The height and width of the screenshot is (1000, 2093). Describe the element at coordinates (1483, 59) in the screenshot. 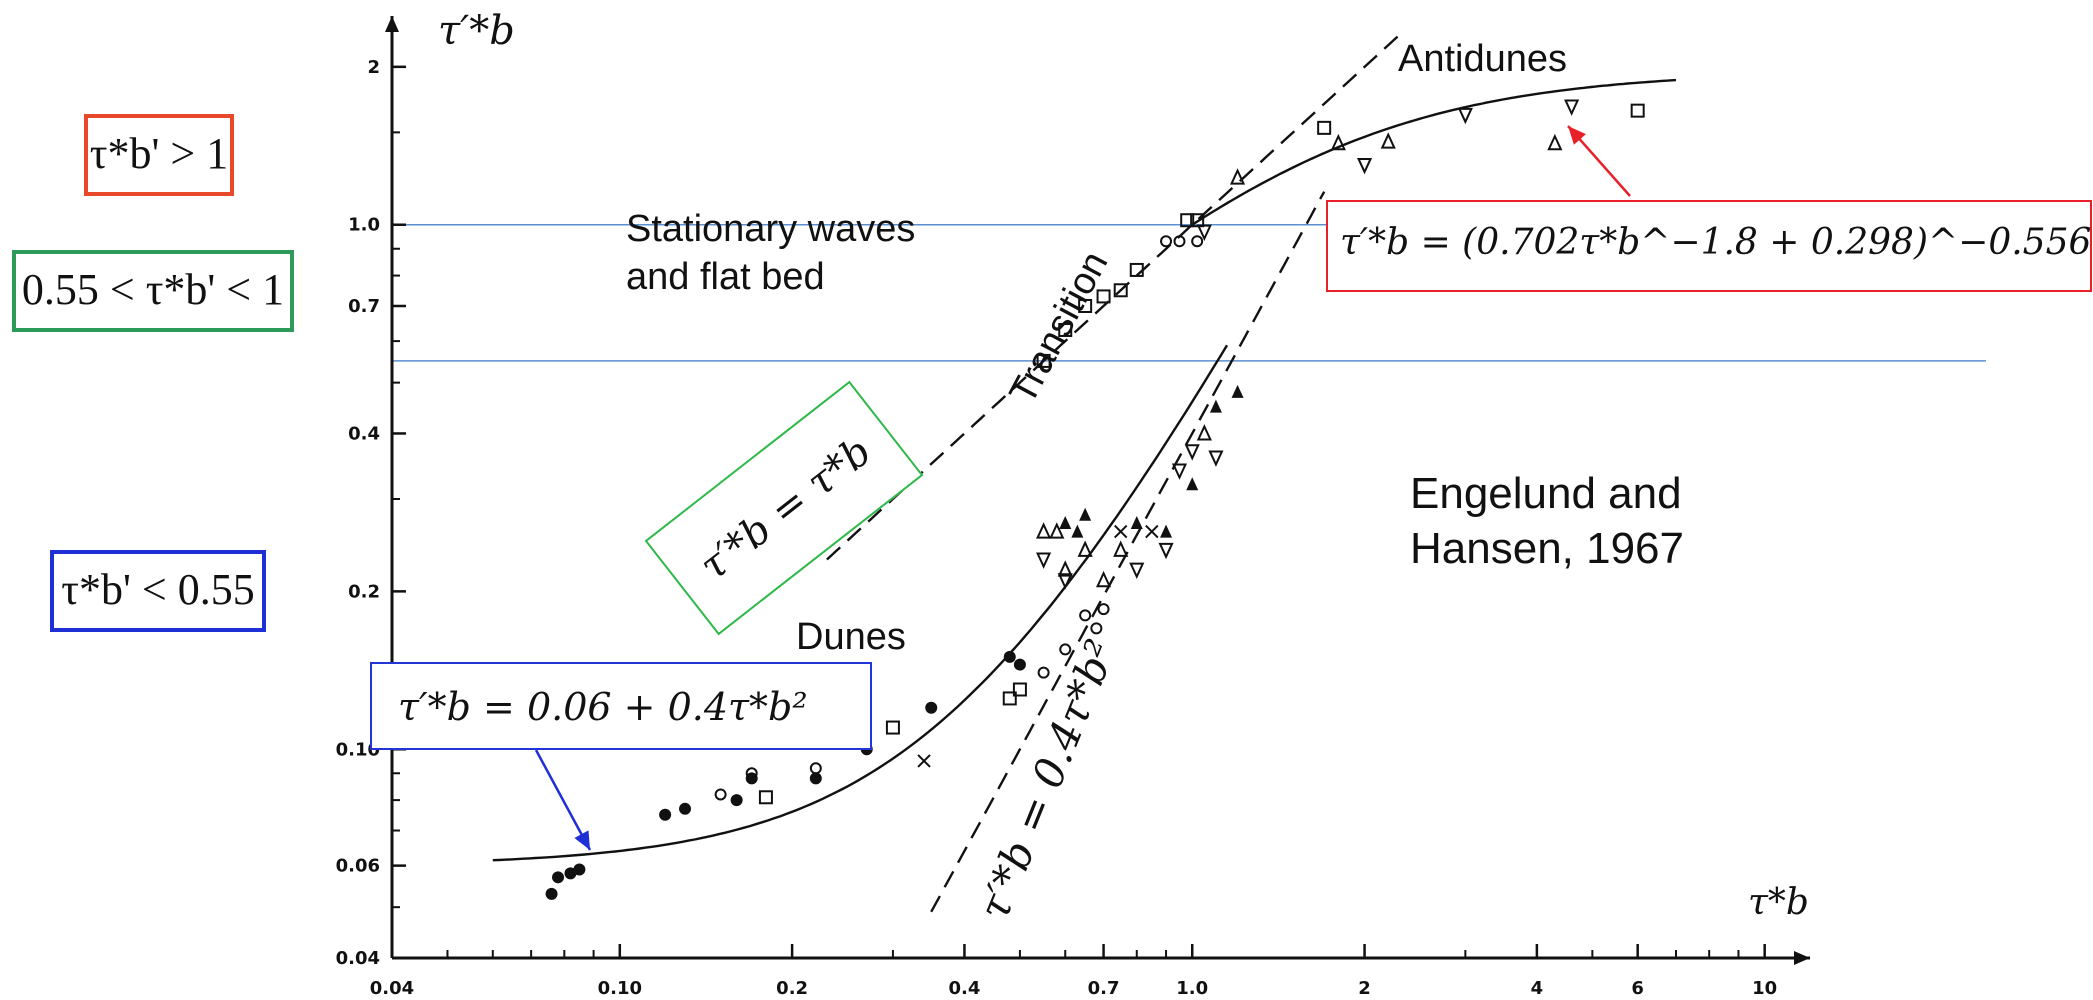

I see `annotation-antidunes: Antidunes` at that location.